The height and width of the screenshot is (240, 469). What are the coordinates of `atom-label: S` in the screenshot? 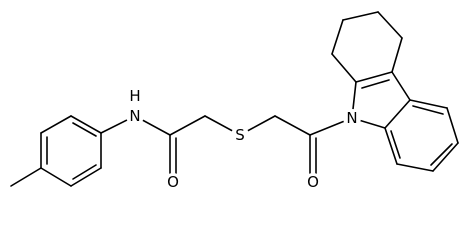 It's located at (240, 135).